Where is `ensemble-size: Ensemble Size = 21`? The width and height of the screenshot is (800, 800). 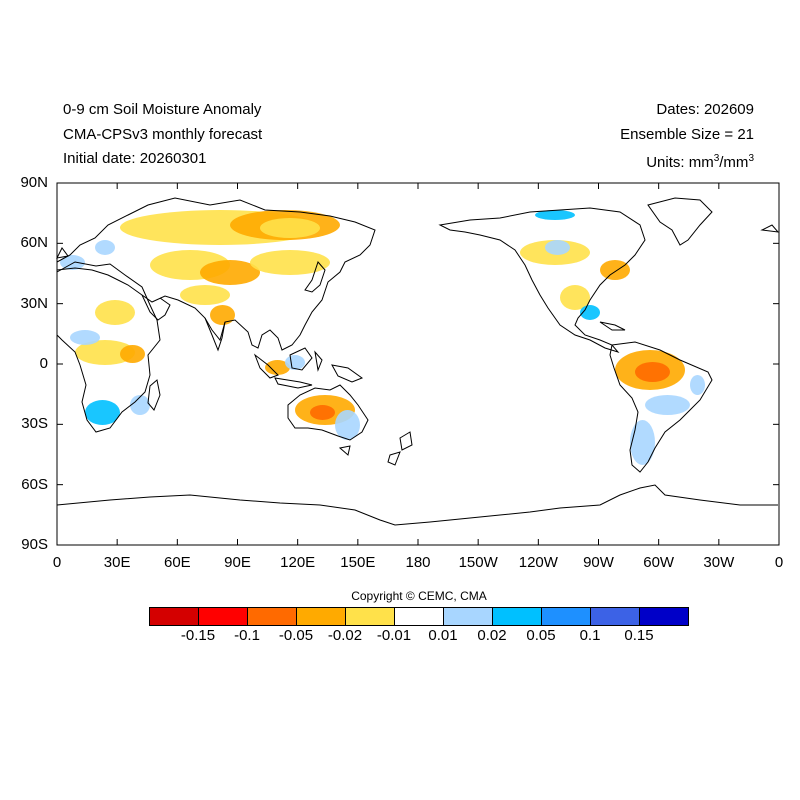 ensemble-size: Ensemble Size = 21 is located at coordinates (687, 134).